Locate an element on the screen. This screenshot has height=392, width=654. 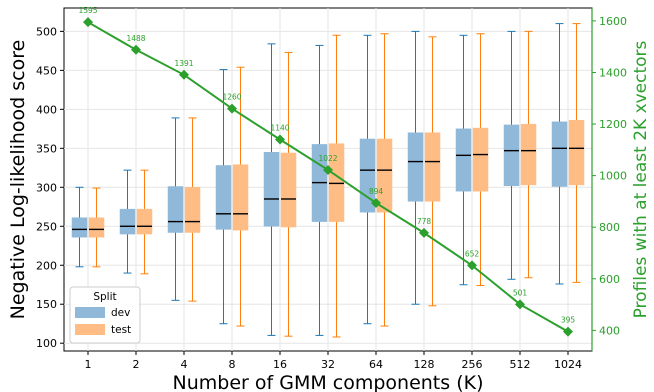
x-tick-label: 4 is located at coordinates (184, 364).